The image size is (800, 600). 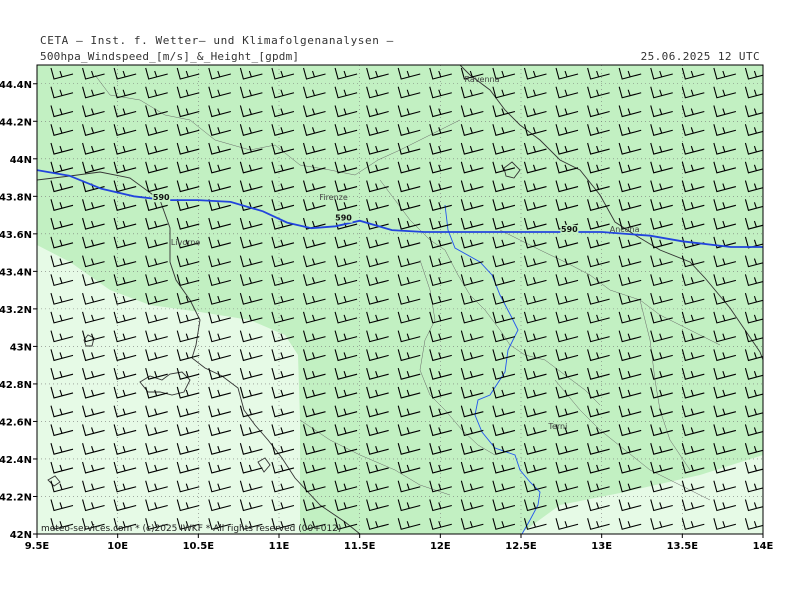 What do you see at coordinates (279, 546) in the screenshot?
I see `lon-tick-label: 11E` at bounding box center [279, 546].